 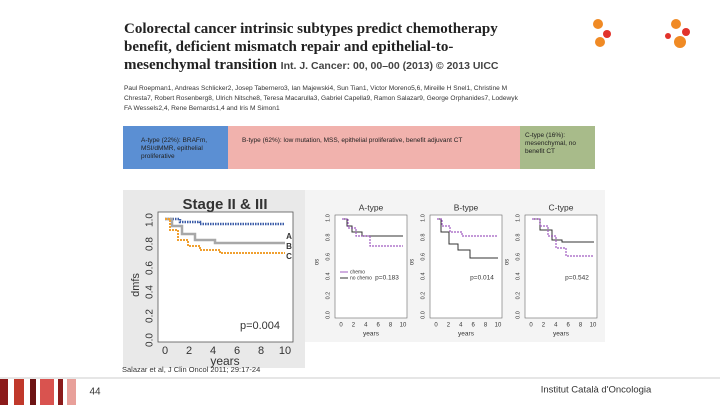 What do you see at coordinates (260, 326) in the screenshot?
I see `p-value: p=0.004` at bounding box center [260, 326].